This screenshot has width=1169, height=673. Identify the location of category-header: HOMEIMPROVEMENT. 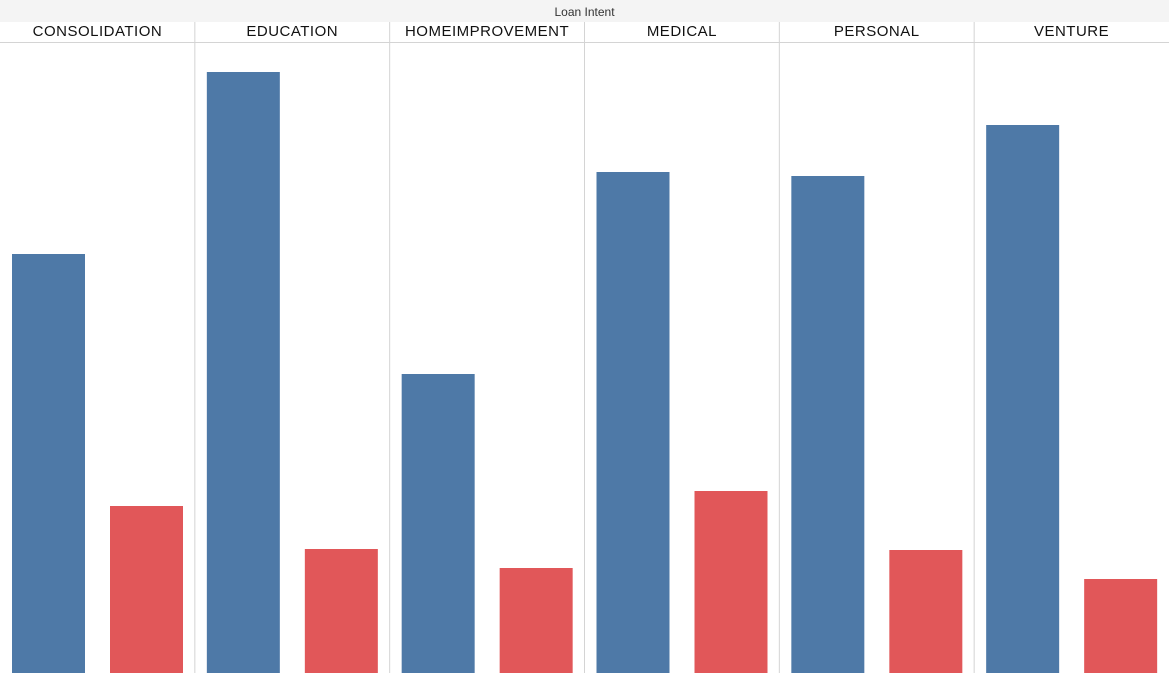
(487, 31).